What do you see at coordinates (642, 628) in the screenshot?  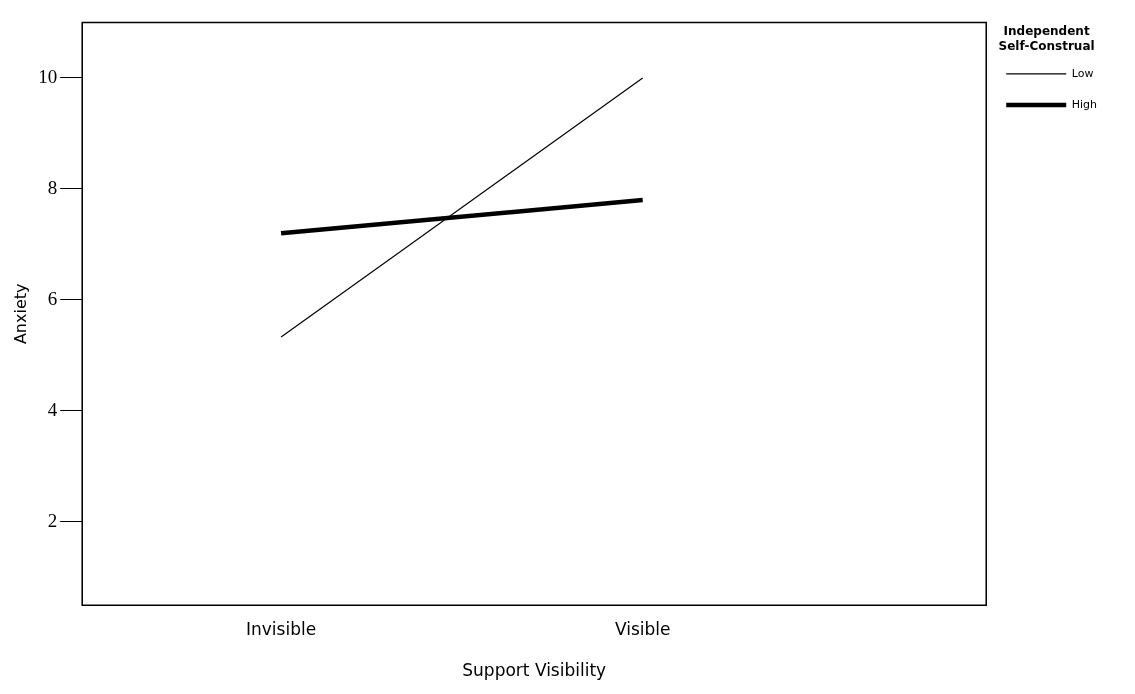 I see `x-tick-label: Visible` at bounding box center [642, 628].